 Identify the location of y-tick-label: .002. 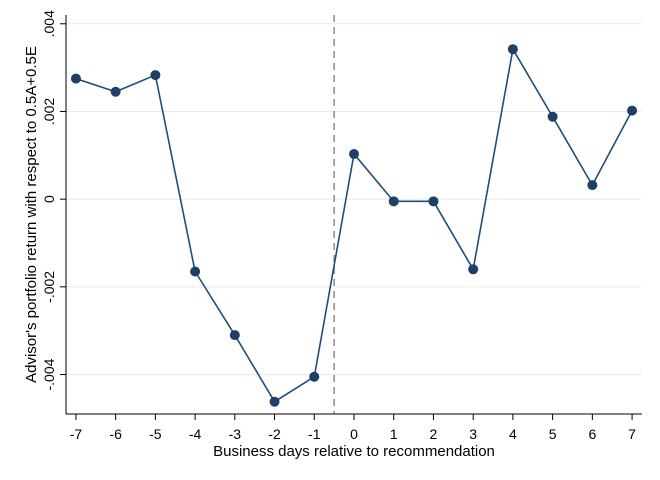
(49, 111).